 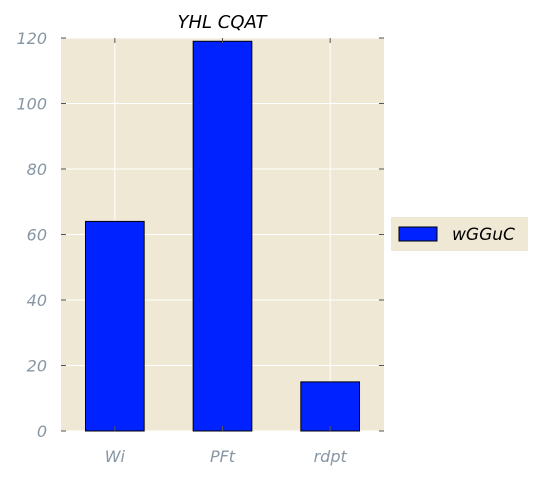 What do you see at coordinates (223, 456) in the screenshot?
I see `x-tick-label: PFt` at bounding box center [223, 456].